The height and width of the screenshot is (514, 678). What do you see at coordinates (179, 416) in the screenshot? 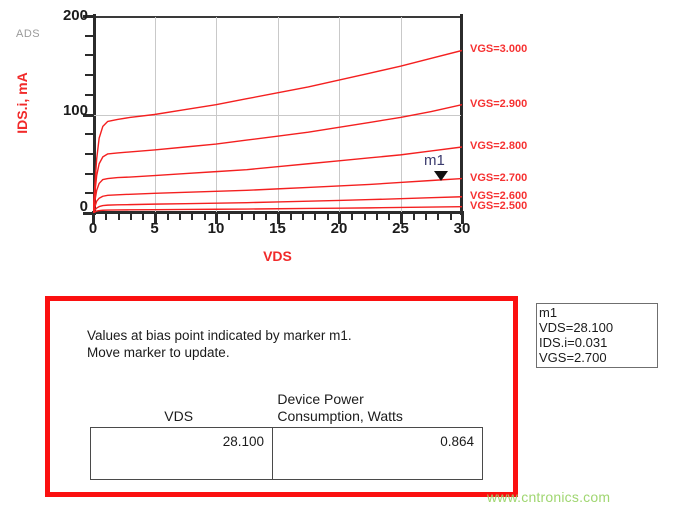
I see `table-header-vds: VDS` at bounding box center [179, 416].